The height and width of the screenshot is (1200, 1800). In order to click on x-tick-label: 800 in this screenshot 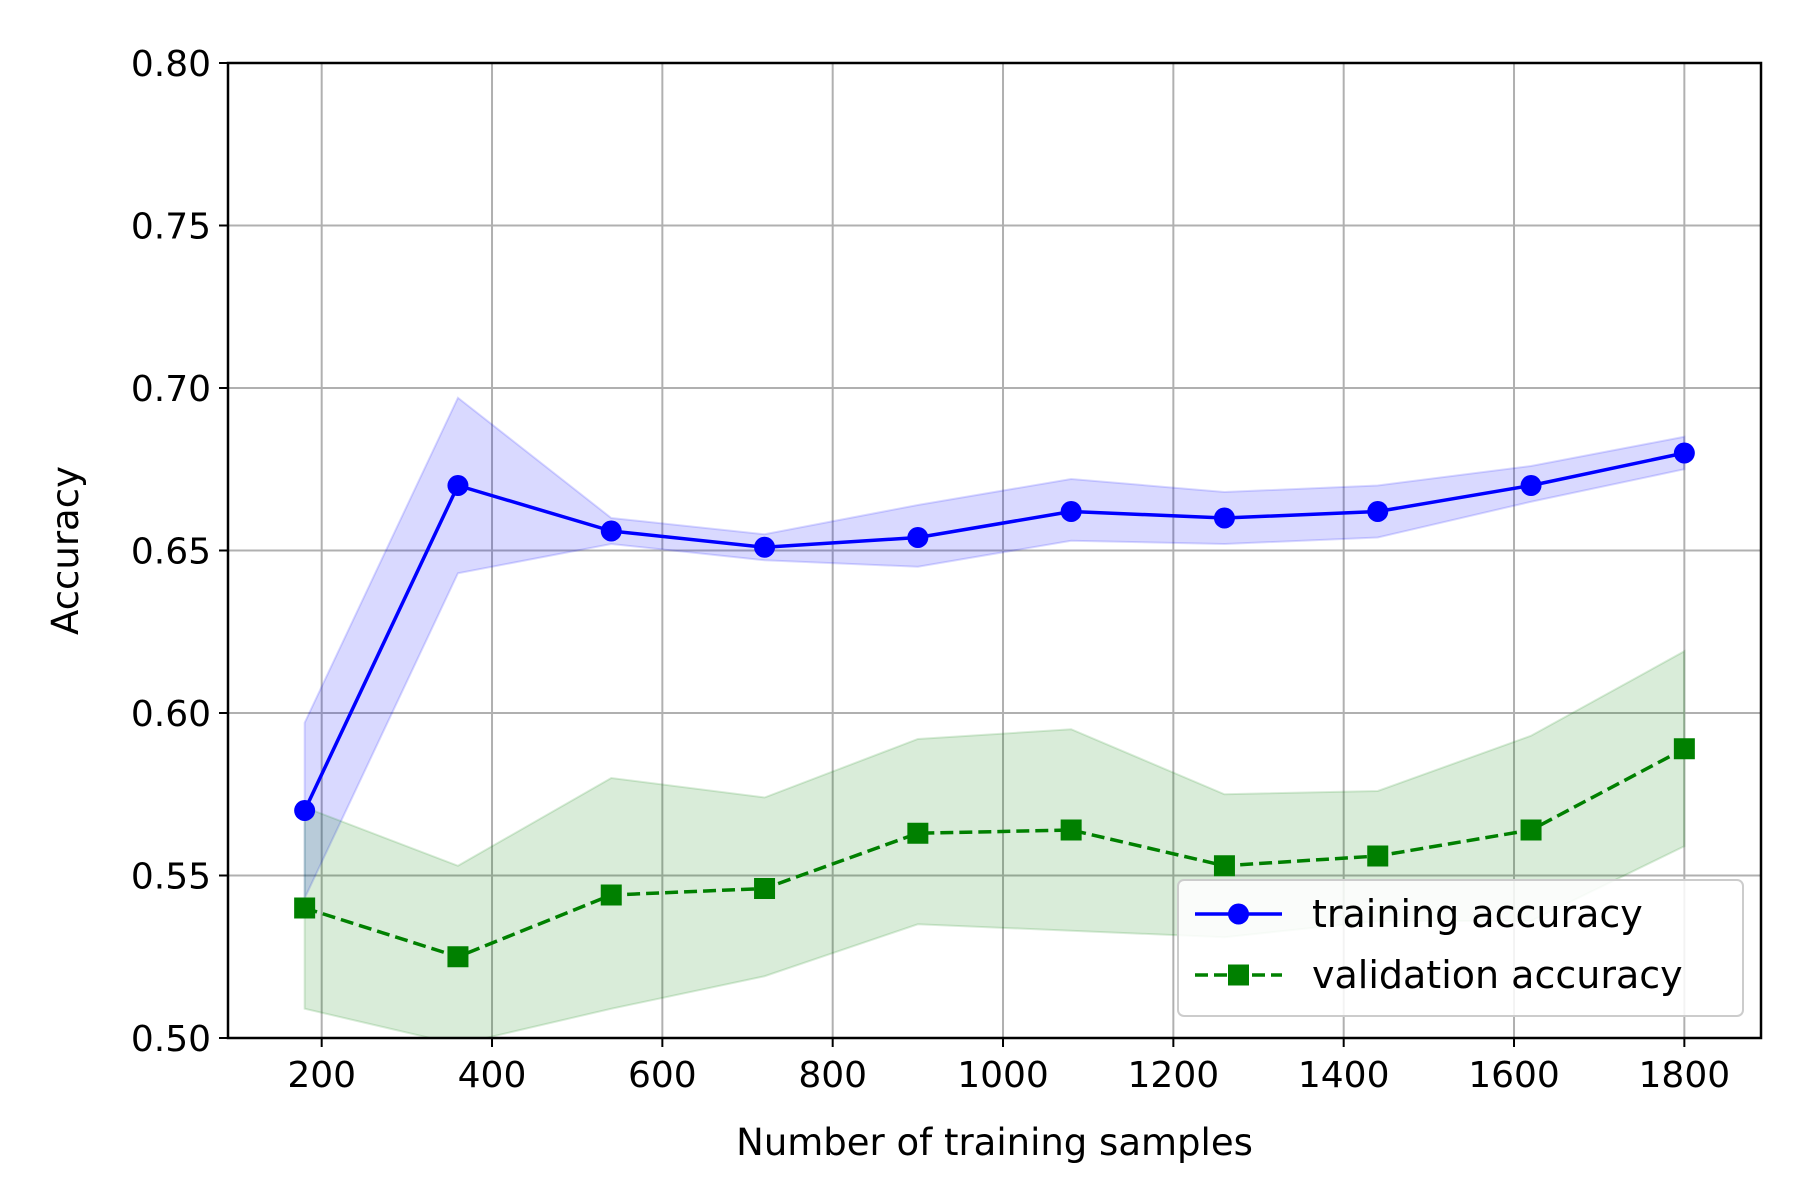, I will do `click(832, 1075)`.